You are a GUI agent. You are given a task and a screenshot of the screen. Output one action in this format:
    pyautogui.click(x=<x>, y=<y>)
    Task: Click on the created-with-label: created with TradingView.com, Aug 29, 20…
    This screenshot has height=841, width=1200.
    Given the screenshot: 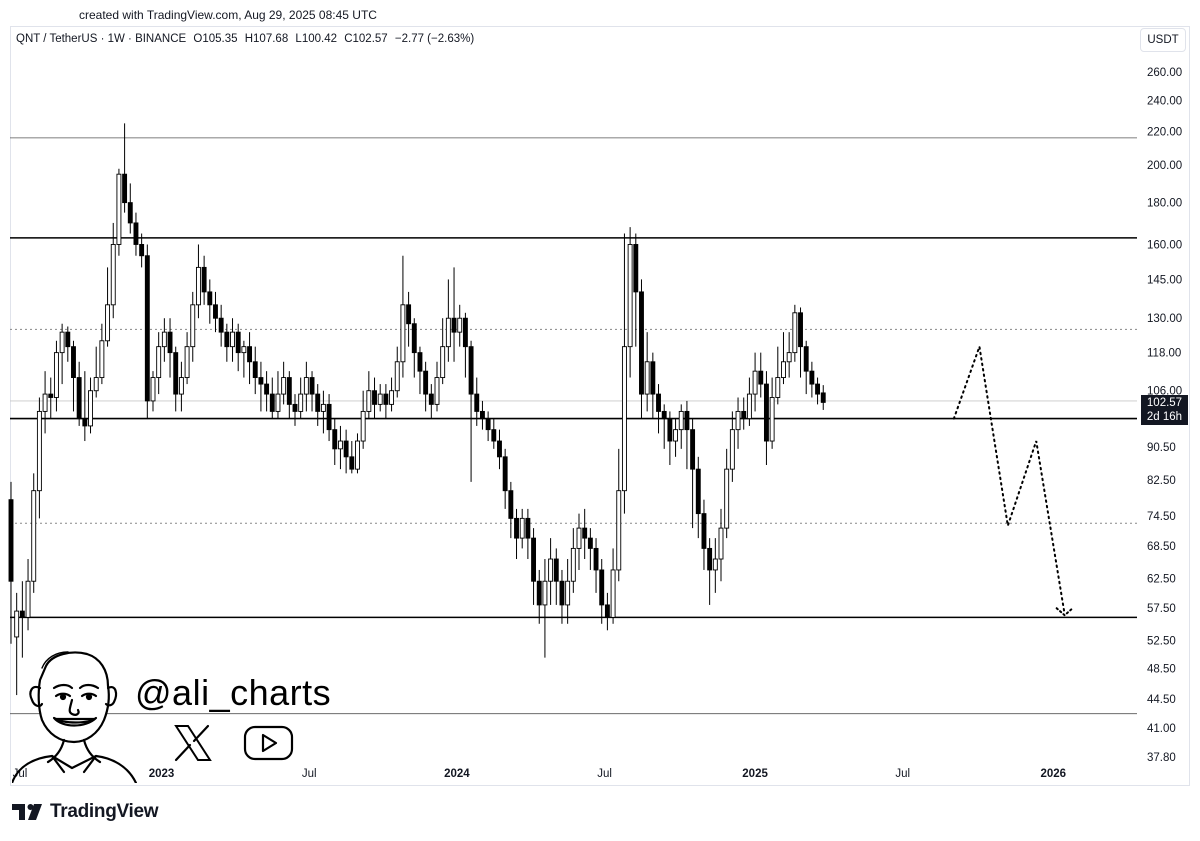 What is the action you would take?
    pyautogui.click(x=228, y=15)
    